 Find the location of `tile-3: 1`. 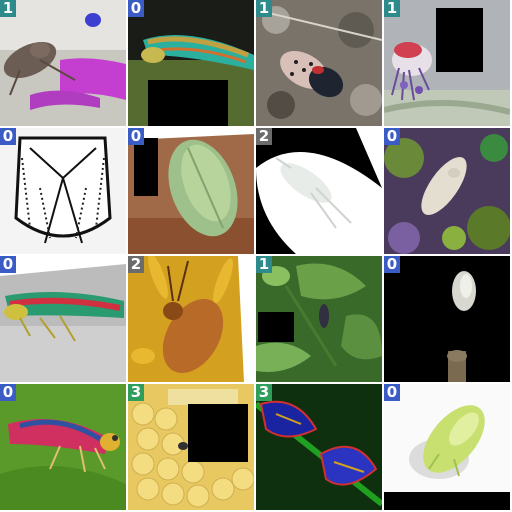

tile-3: 1 is located at coordinates (319, 63).